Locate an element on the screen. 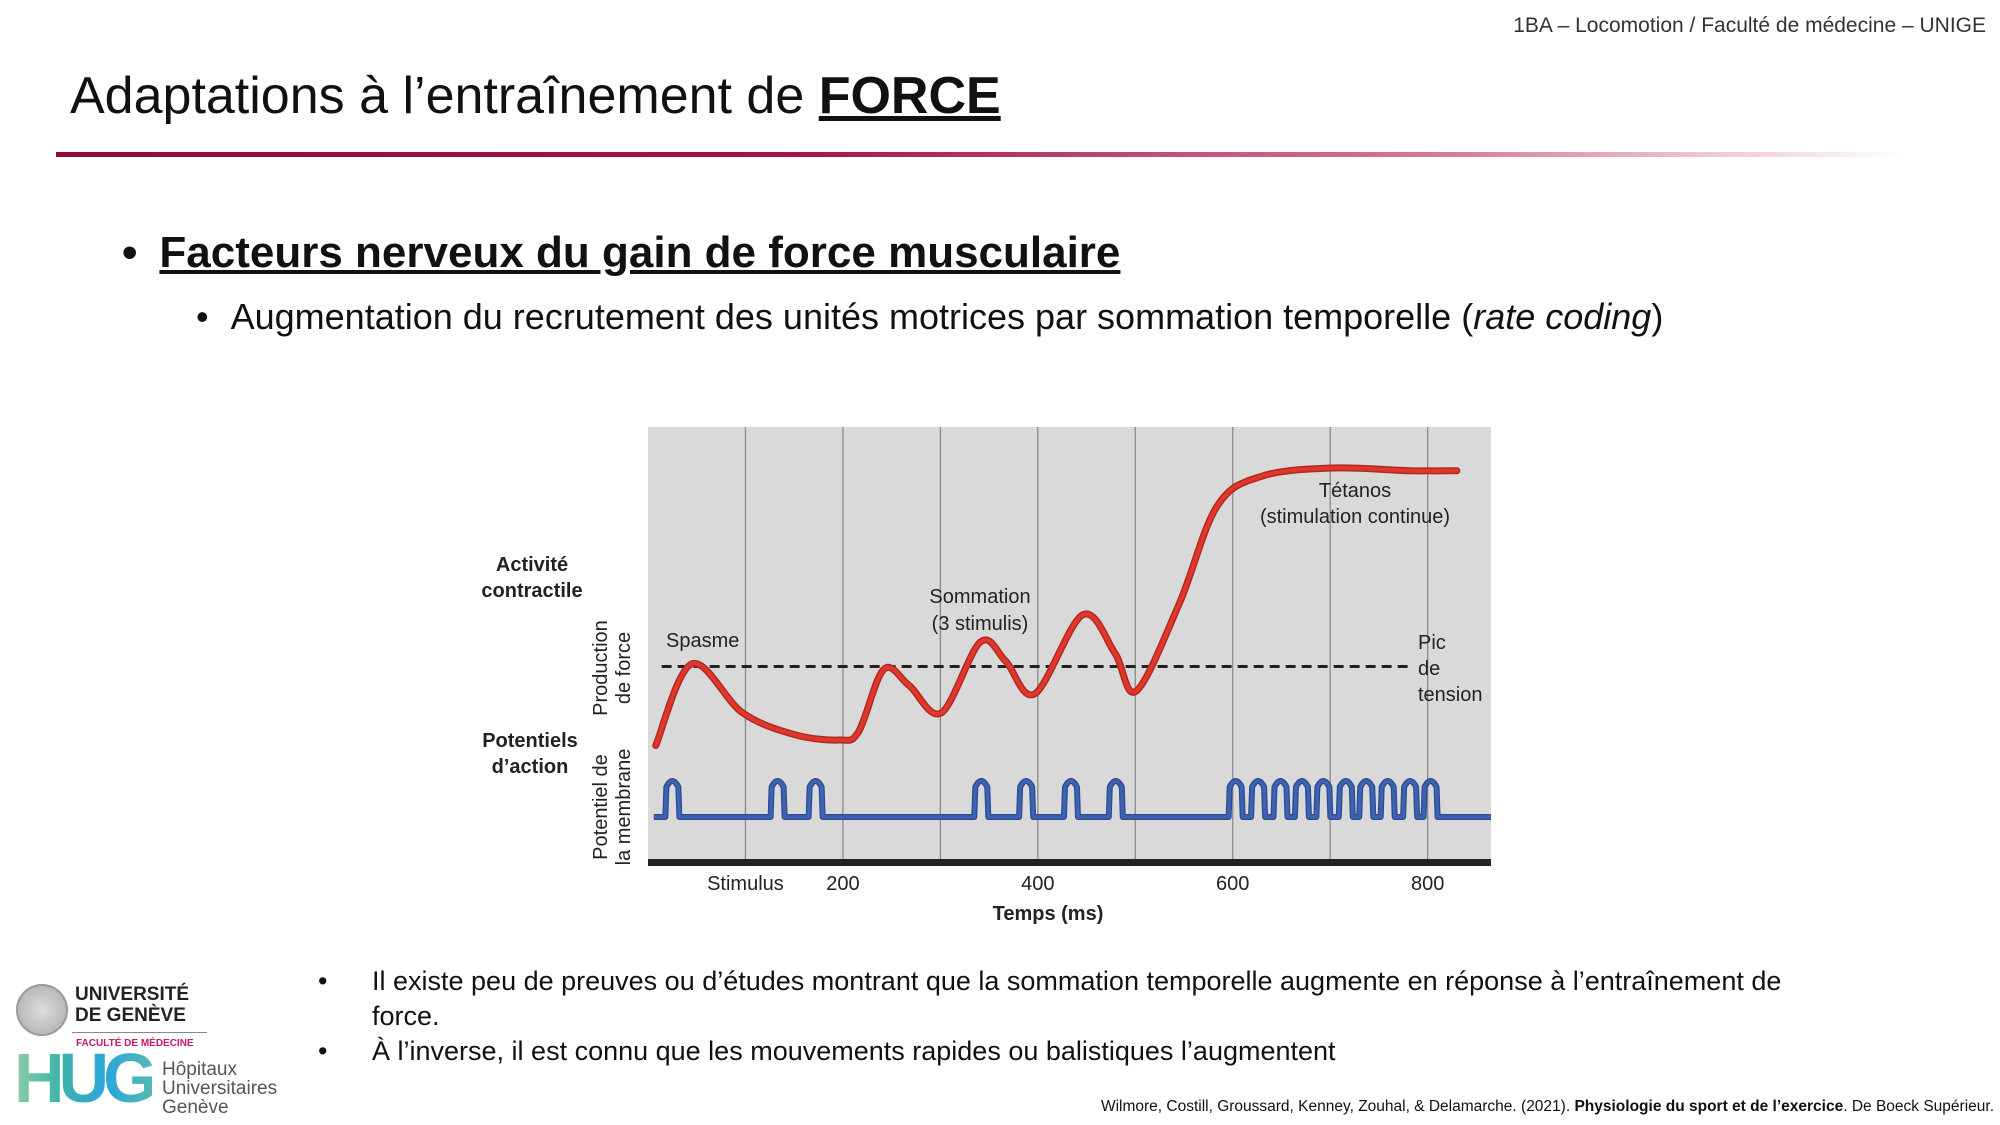 The image size is (2000, 1125). time-axis-bar is located at coordinates (1069, 862).